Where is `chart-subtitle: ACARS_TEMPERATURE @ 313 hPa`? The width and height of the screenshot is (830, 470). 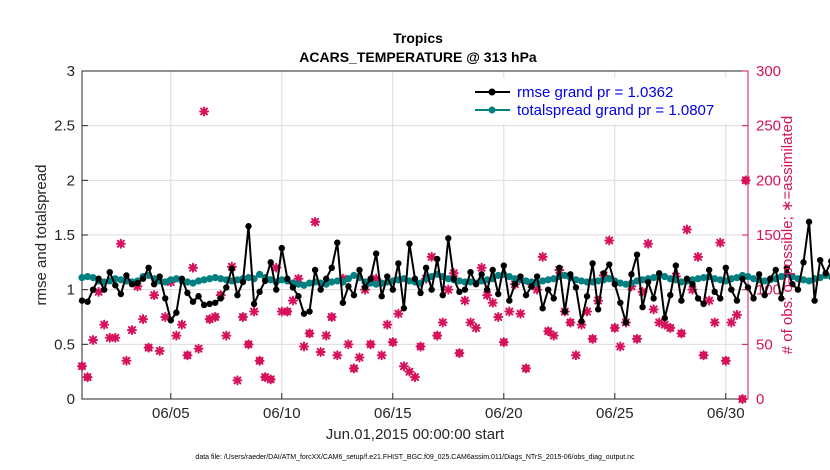 chart-subtitle: ACARS_TEMPERATURE @ 313 hPa is located at coordinates (418, 57).